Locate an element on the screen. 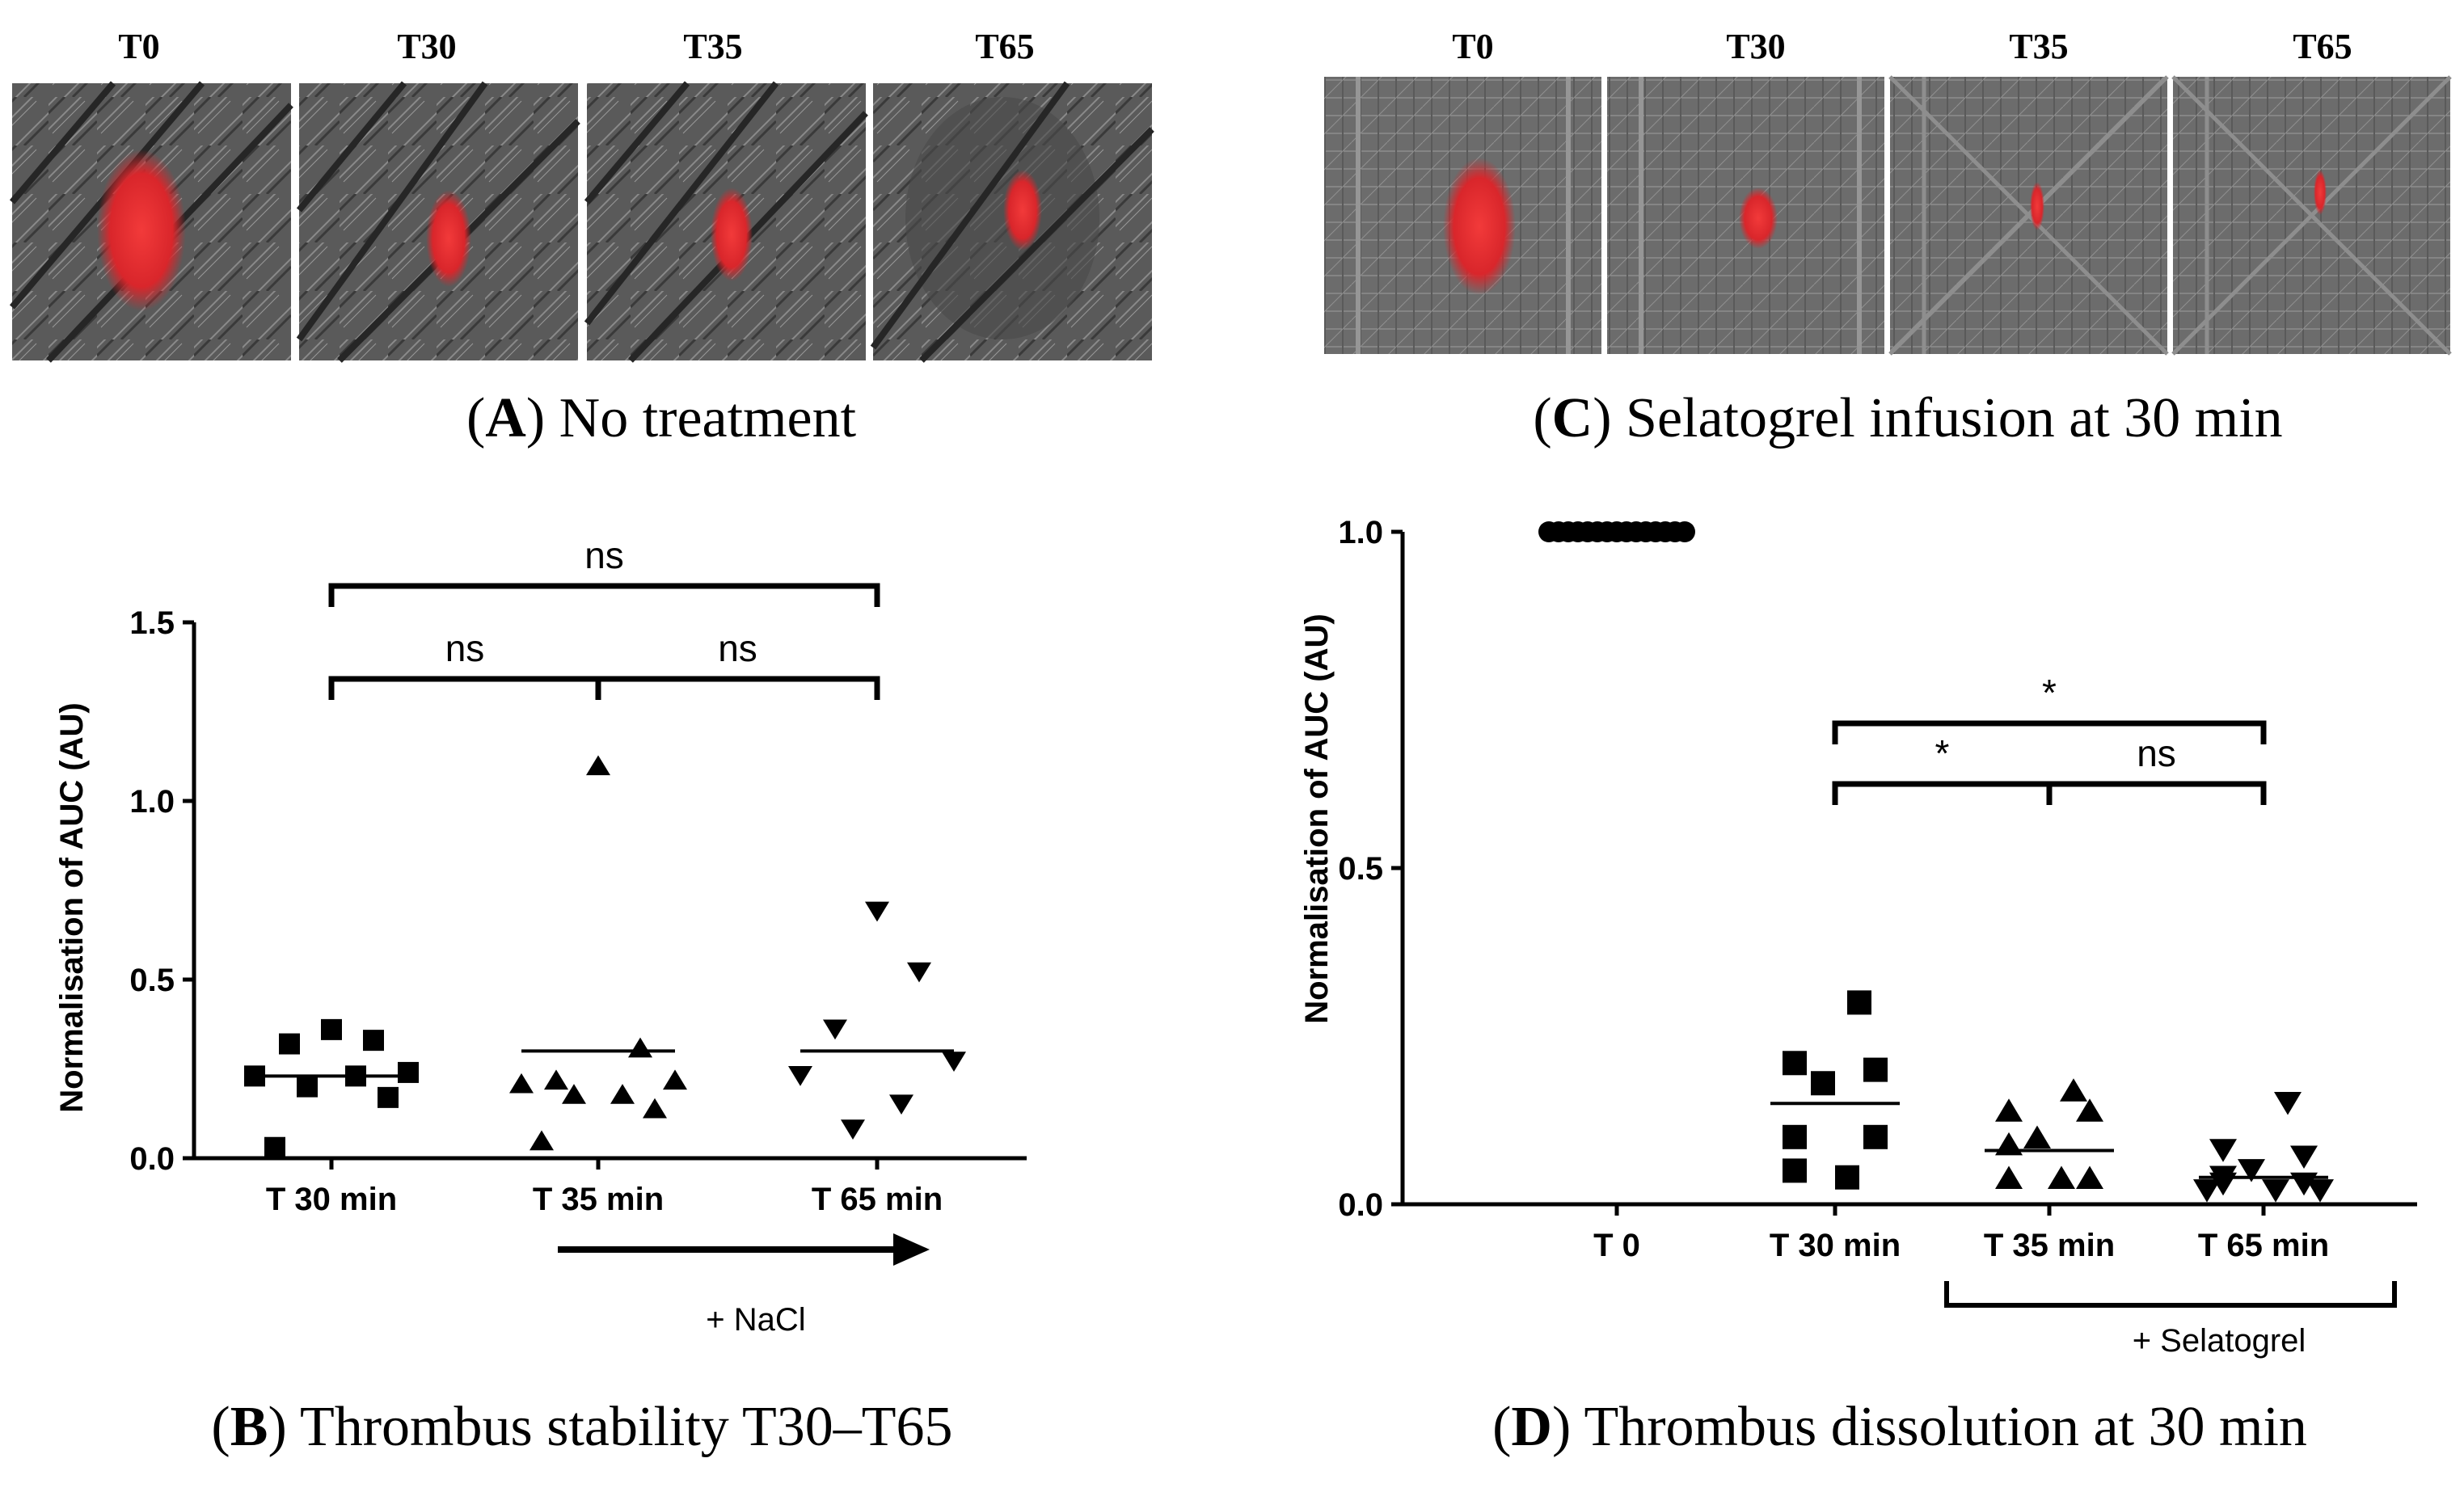  panel-a-time-label: T0 is located at coordinates (139, 46).